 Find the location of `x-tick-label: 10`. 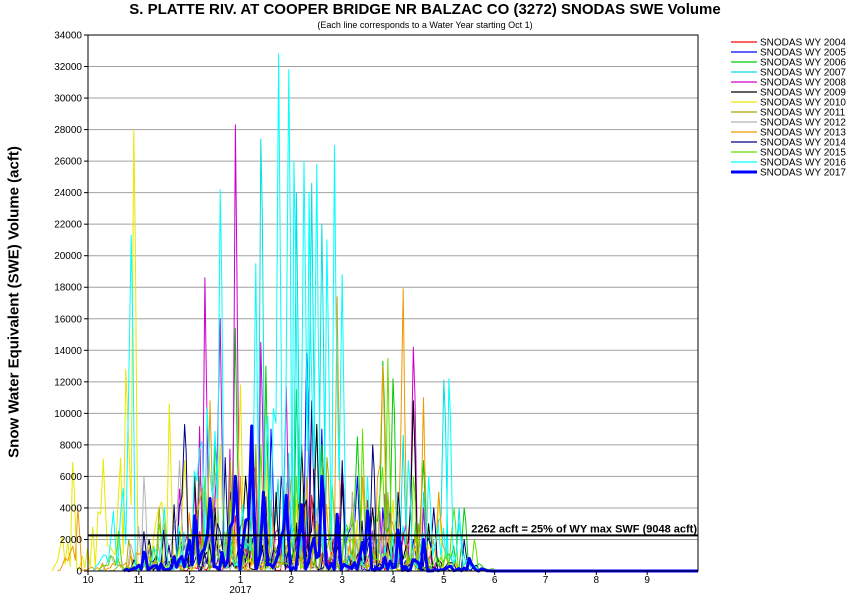

x-tick-label: 10 is located at coordinates (88, 580).